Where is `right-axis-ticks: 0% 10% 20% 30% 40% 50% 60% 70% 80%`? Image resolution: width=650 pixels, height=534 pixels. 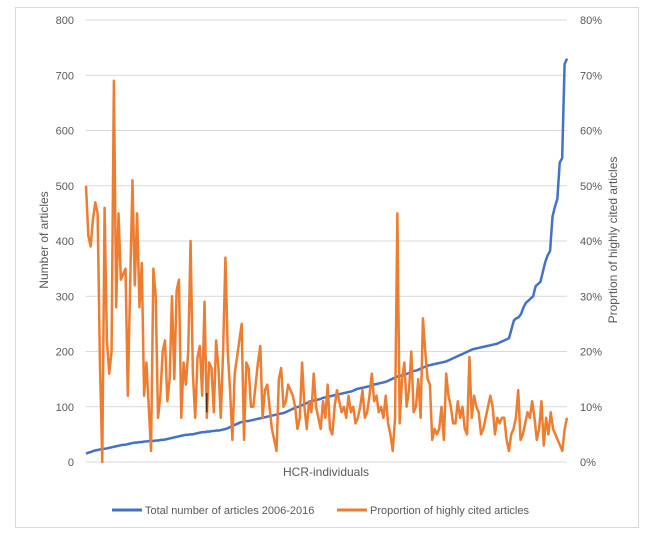
right-axis-ticks: 0% 10% 20% 30% 40% 50% 60% 70% 80% is located at coordinates (591, 242).